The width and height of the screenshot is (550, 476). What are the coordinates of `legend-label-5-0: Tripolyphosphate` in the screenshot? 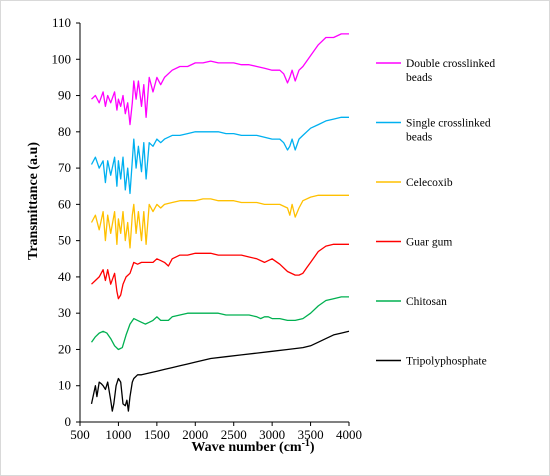 It's located at (446, 362).